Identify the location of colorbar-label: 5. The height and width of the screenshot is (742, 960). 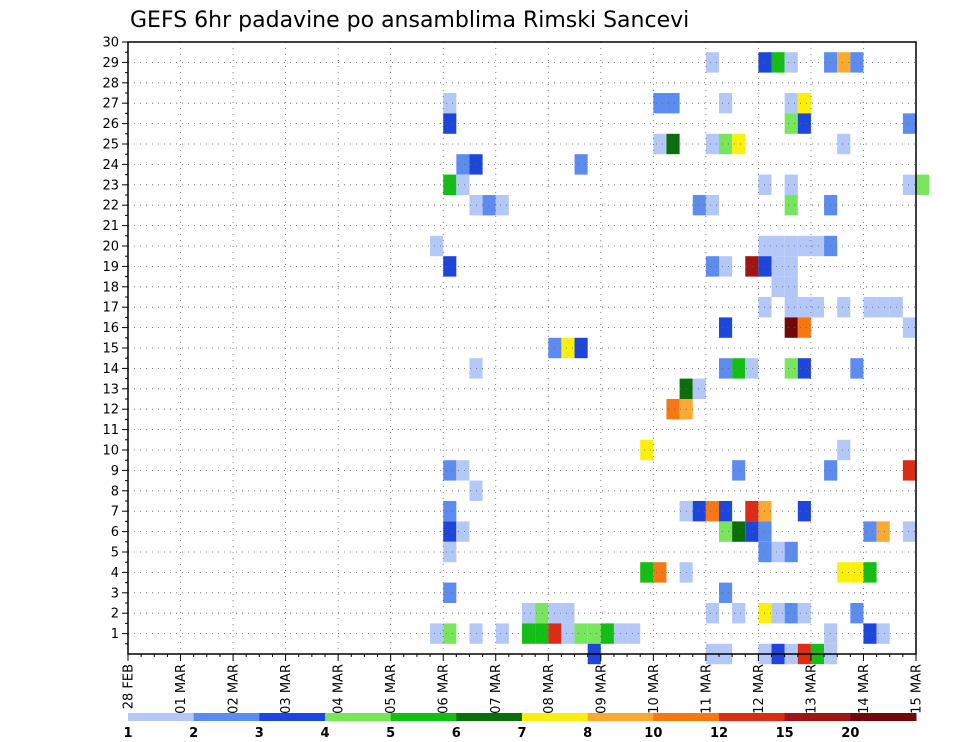
(390, 733).